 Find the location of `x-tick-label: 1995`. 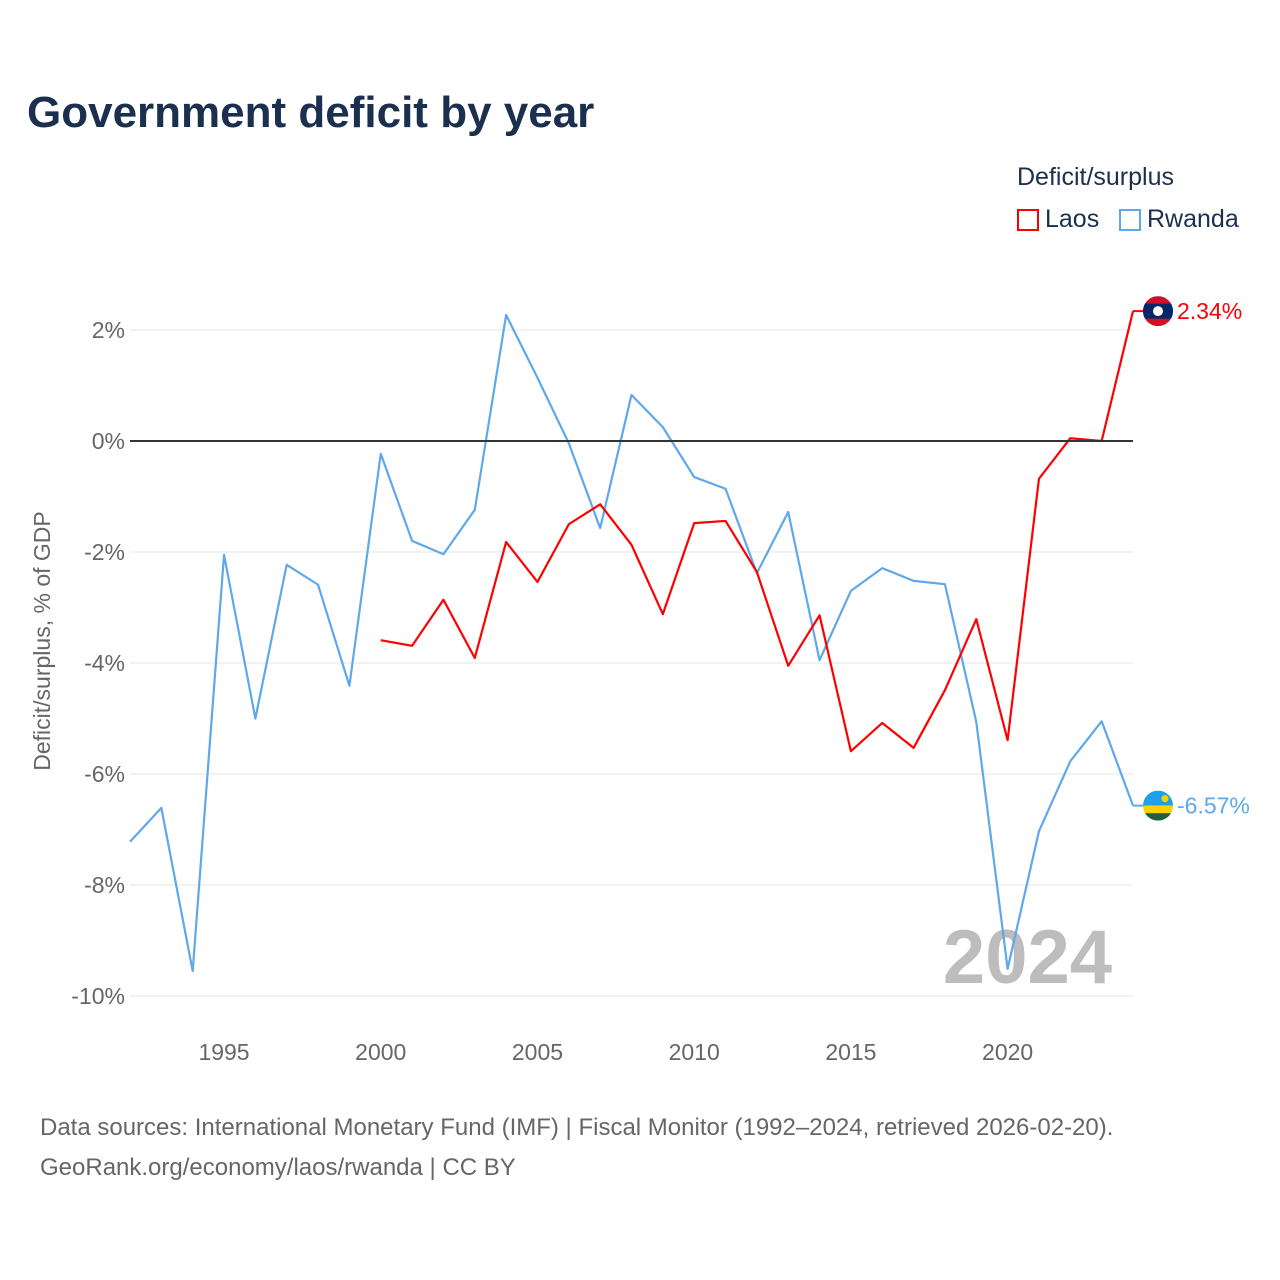

x-tick-label: 1995 is located at coordinates (223, 1052).